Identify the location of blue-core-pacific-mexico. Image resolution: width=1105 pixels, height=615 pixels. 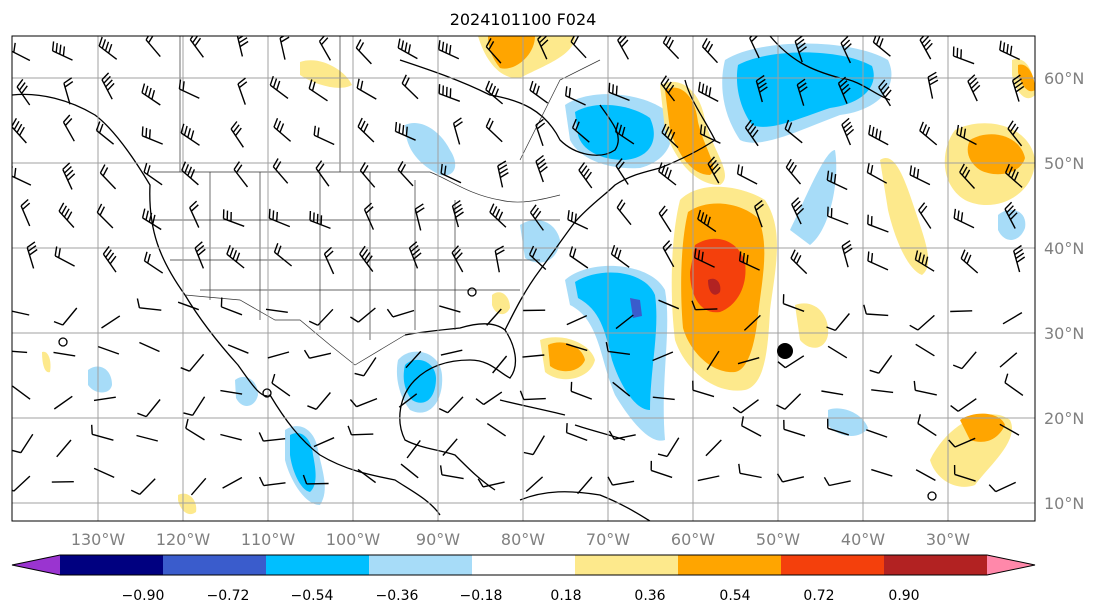
(303, 462).